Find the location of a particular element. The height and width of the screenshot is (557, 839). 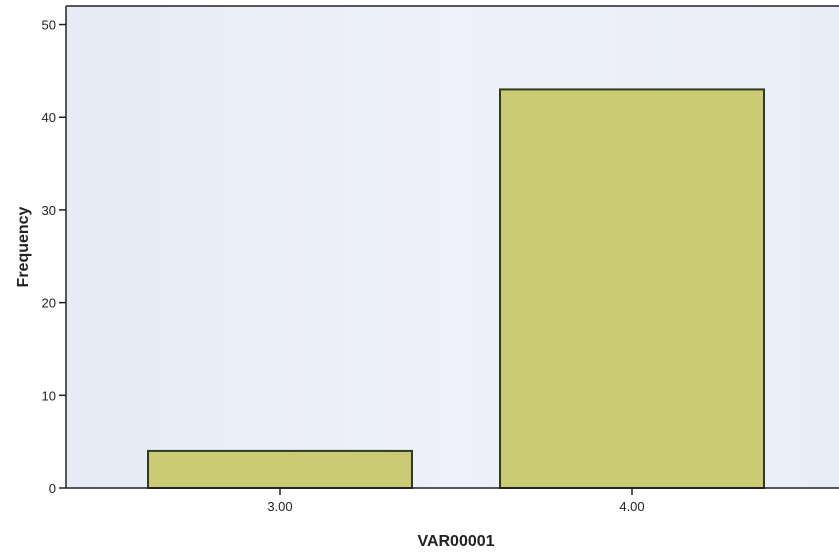

bar-3.00 is located at coordinates (280, 469).